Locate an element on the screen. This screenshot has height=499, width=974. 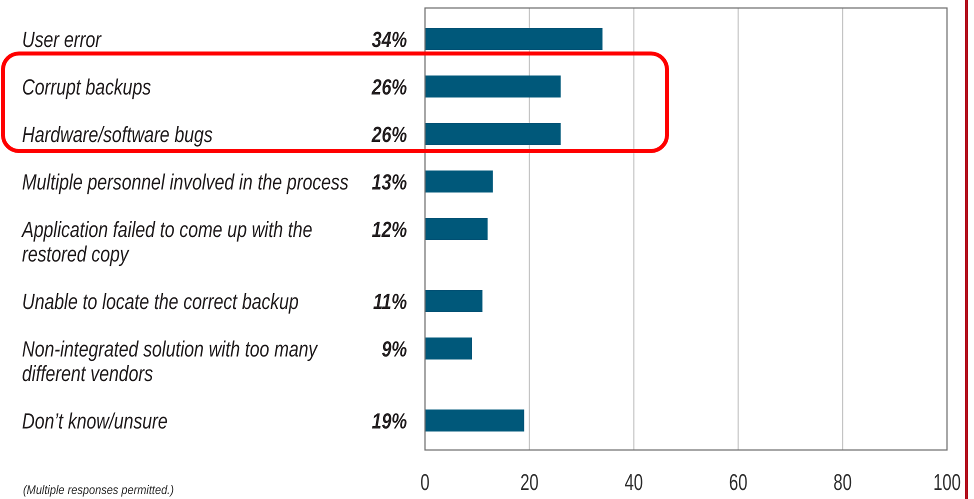
y-tick-label: Unable to locate the correct backup is located at coordinates (160, 302).